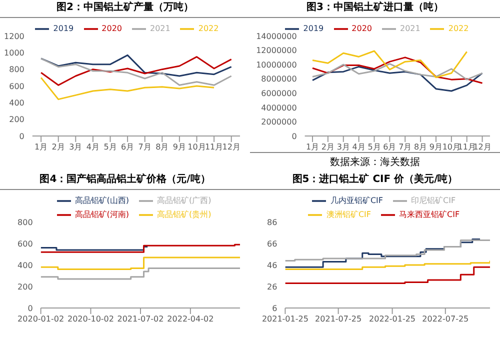 The height and width of the screenshot is (344, 500). What do you see at coordinates (338, 319) in the screenshot?
I see `x-tick-label: 2021-07-25` at bounding box center [338, 319].